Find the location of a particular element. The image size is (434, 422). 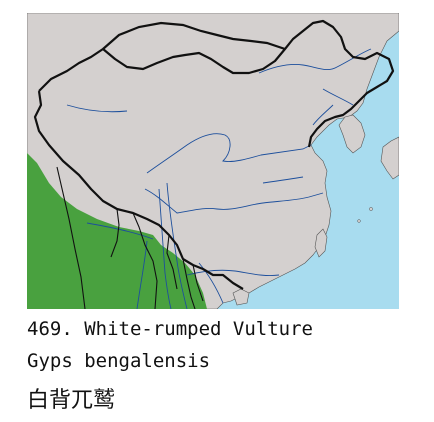

brahmaputra-river is located at coordinates (120, 231).